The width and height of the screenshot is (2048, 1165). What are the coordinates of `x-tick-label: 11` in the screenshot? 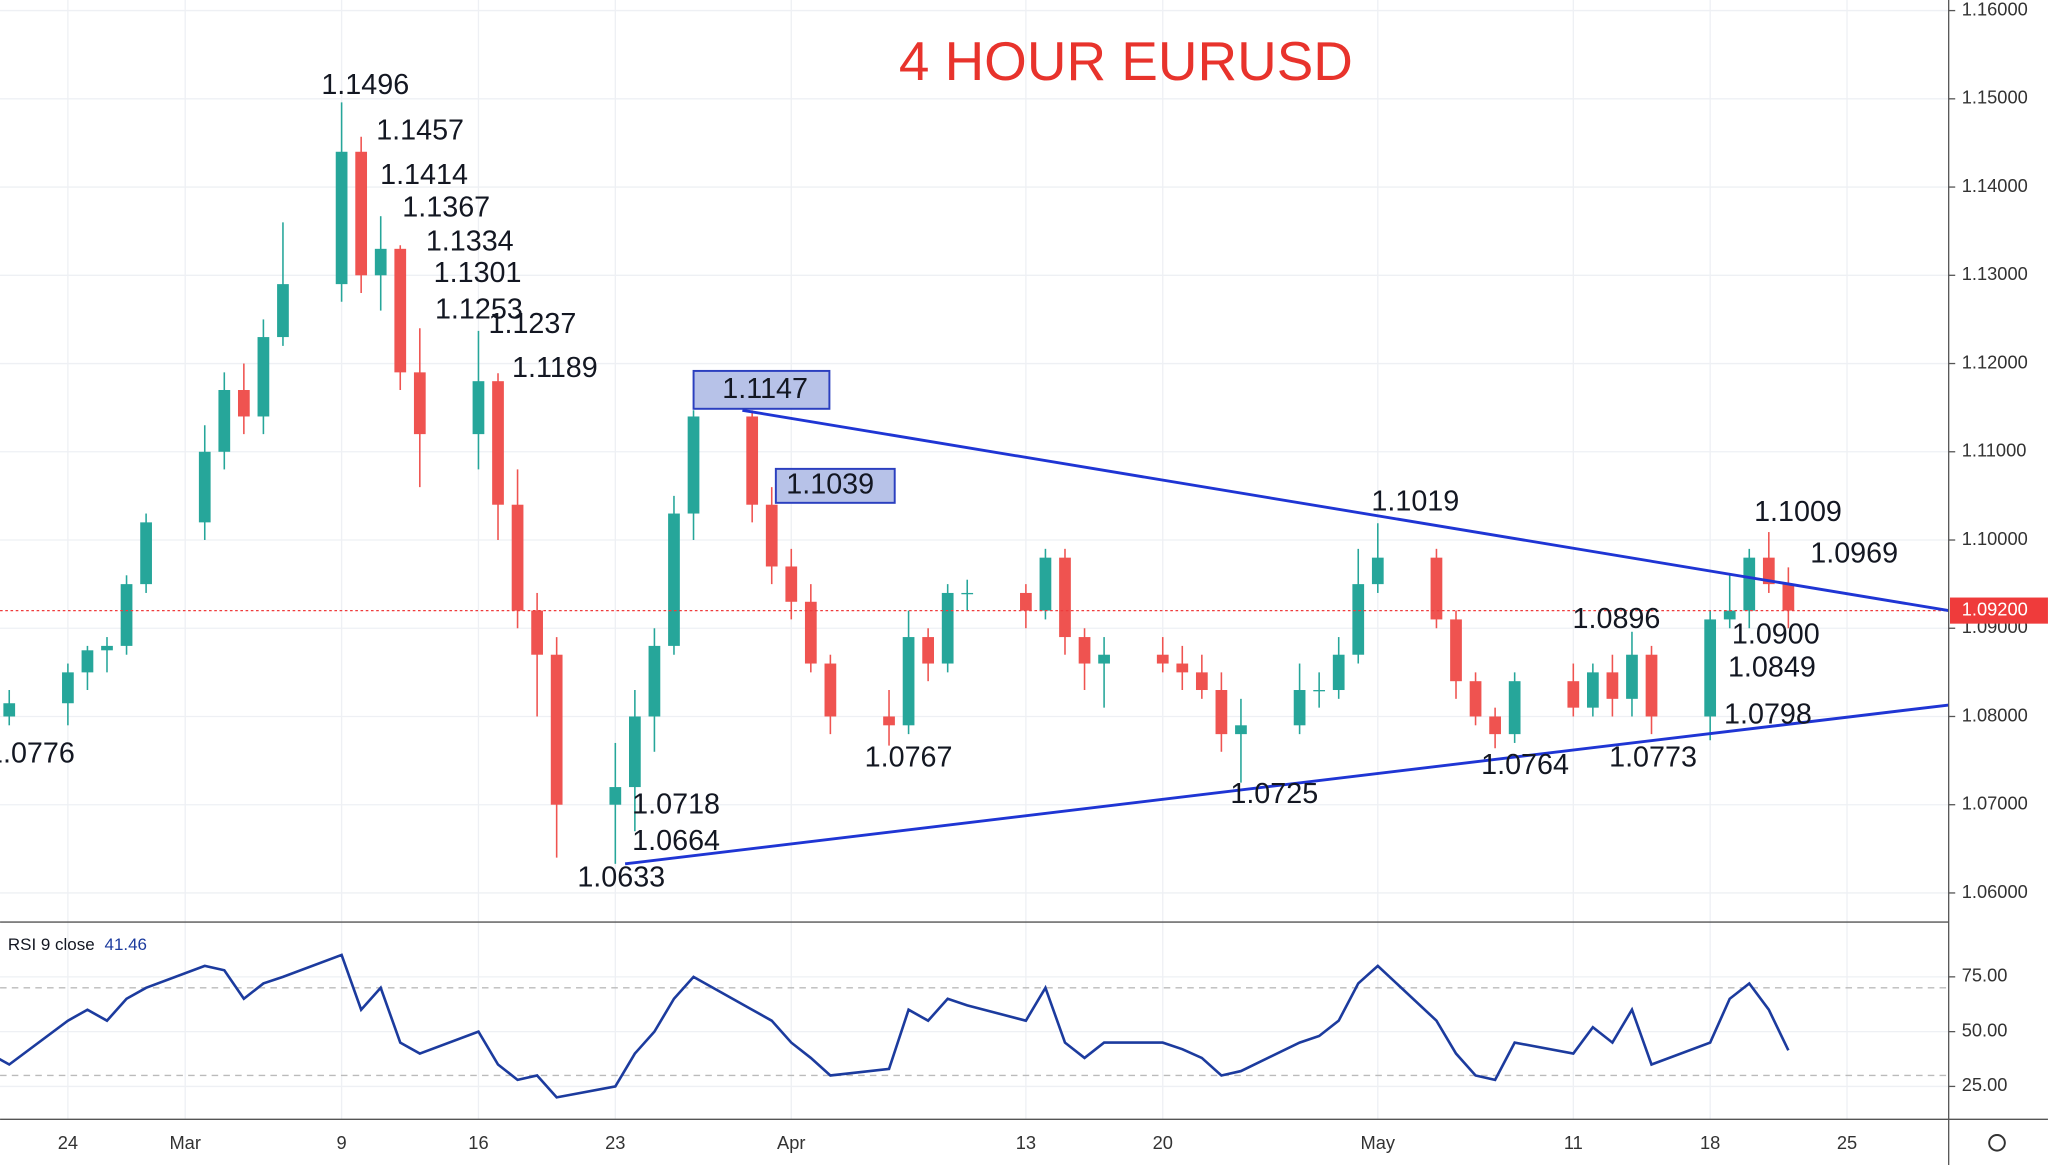 It's located at (1573, 1142).